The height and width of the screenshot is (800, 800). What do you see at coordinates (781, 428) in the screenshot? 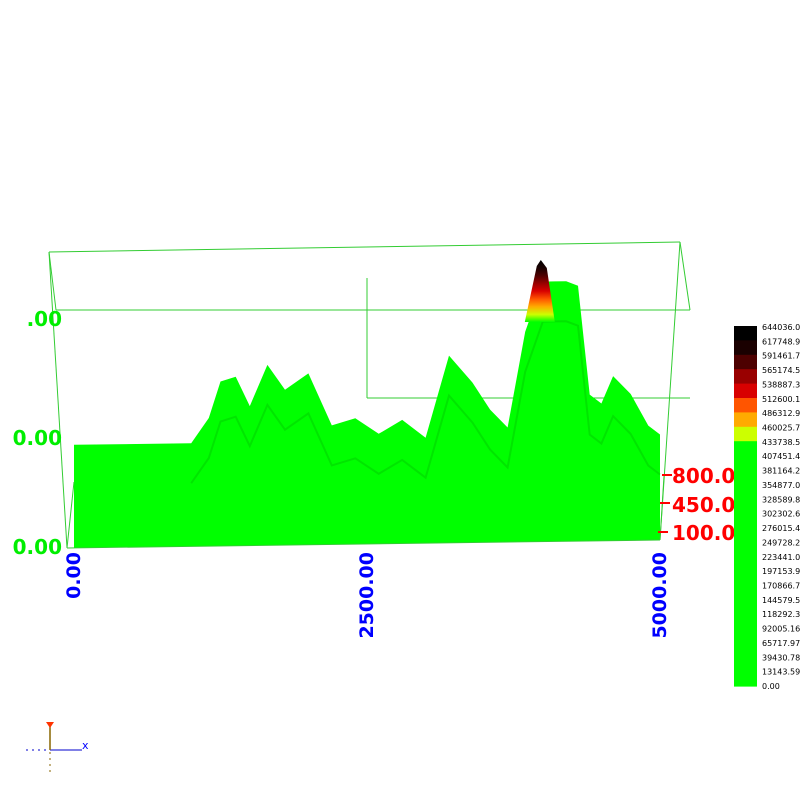
I see `colorbar-label: 460025.78` at bounding box center [781, 428].